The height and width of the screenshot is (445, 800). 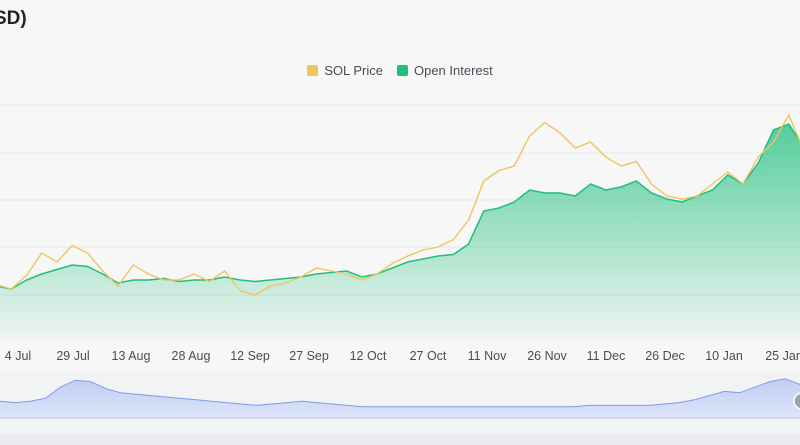 What do you see at coordinates (353, 70) in the screenshot?
I see `legend-label-sol-price: SOL Price` at bounding box center [353, 70].